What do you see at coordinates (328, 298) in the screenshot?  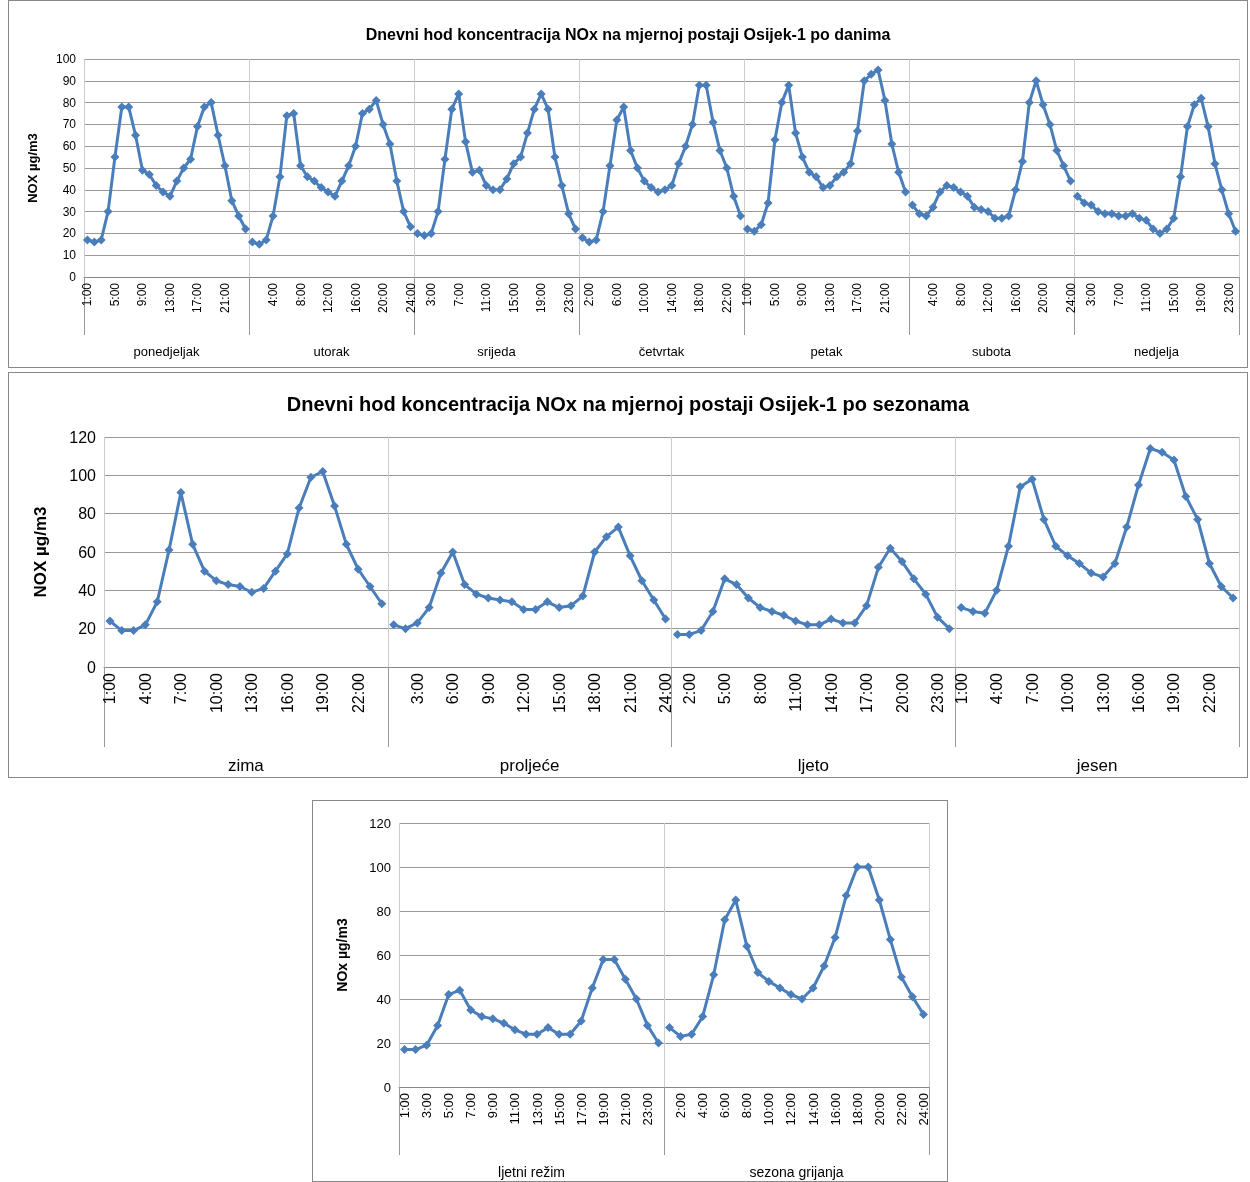 I see `x-tick-label: 12:00` at bounding box center [328, 298].